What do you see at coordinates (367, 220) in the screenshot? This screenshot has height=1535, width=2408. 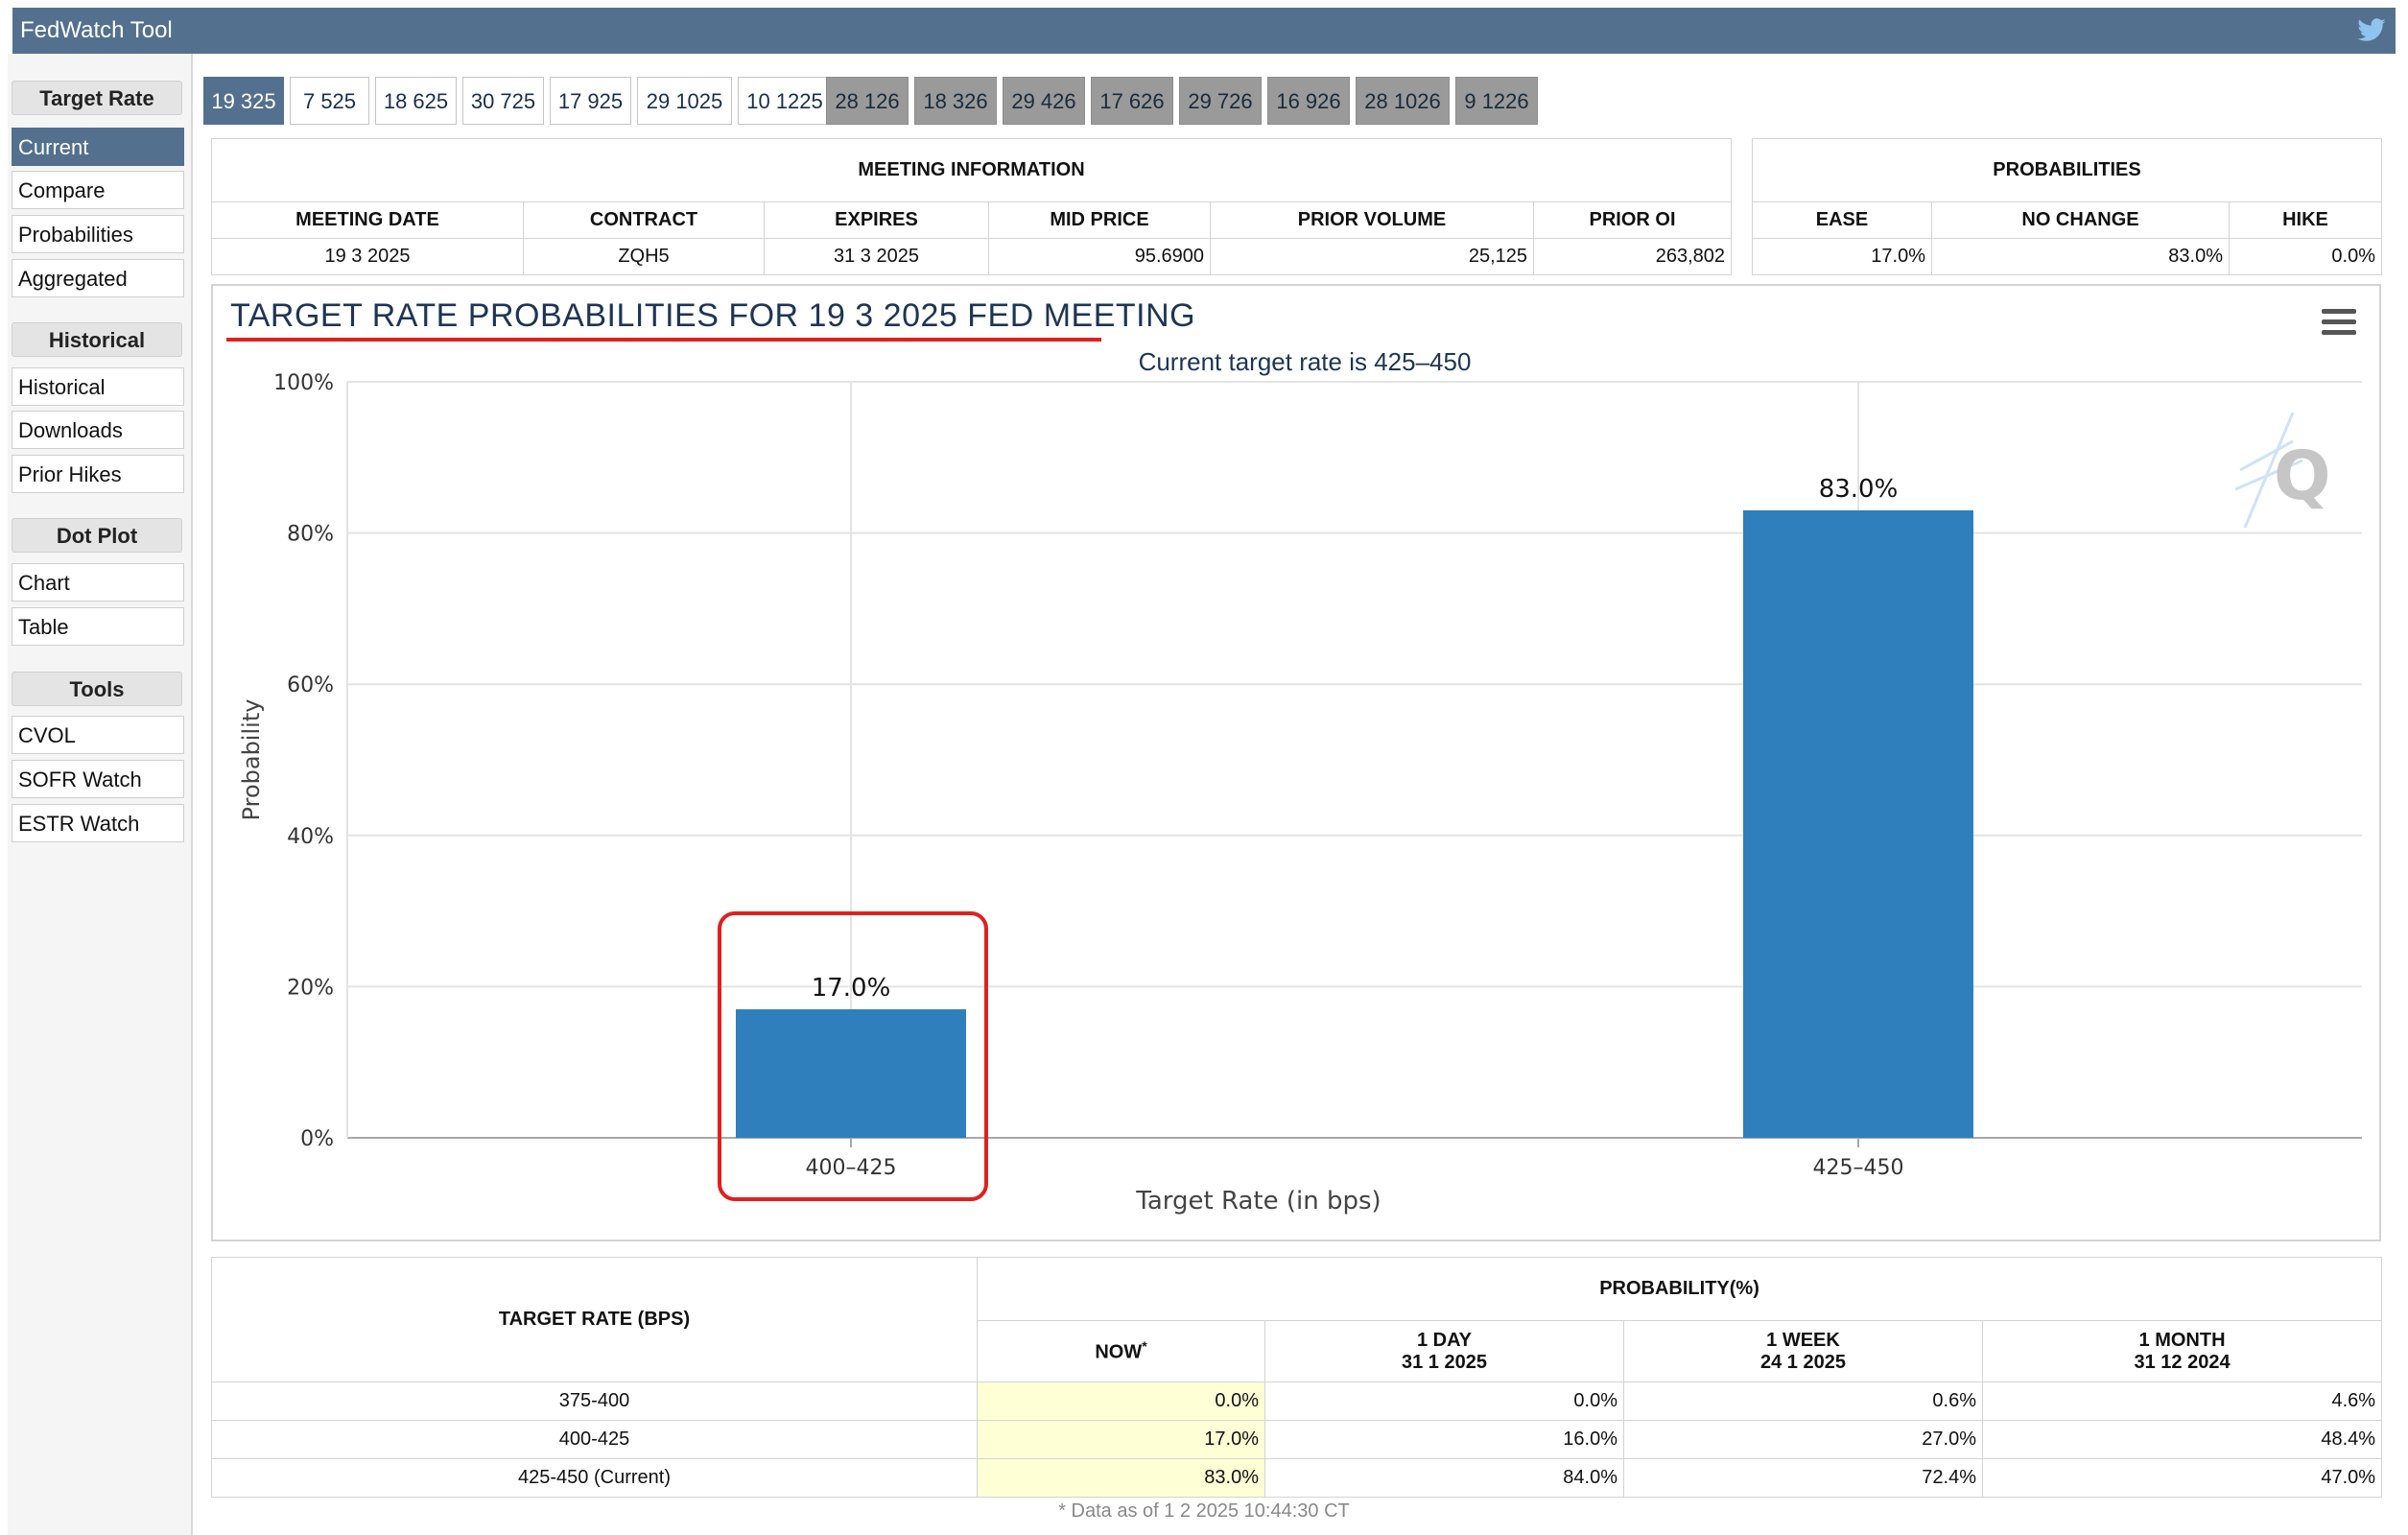 I see `col-meeting-date: MEETING DATE` at bounding box center [367, 220].